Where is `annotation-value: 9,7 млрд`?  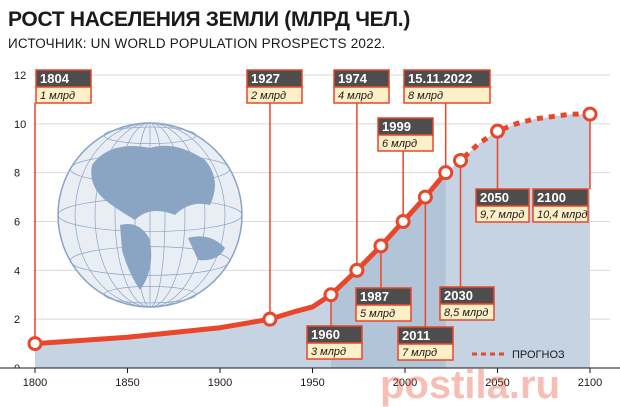 annotation-value: 9,7 млрд is located at coordinates (502, 215).